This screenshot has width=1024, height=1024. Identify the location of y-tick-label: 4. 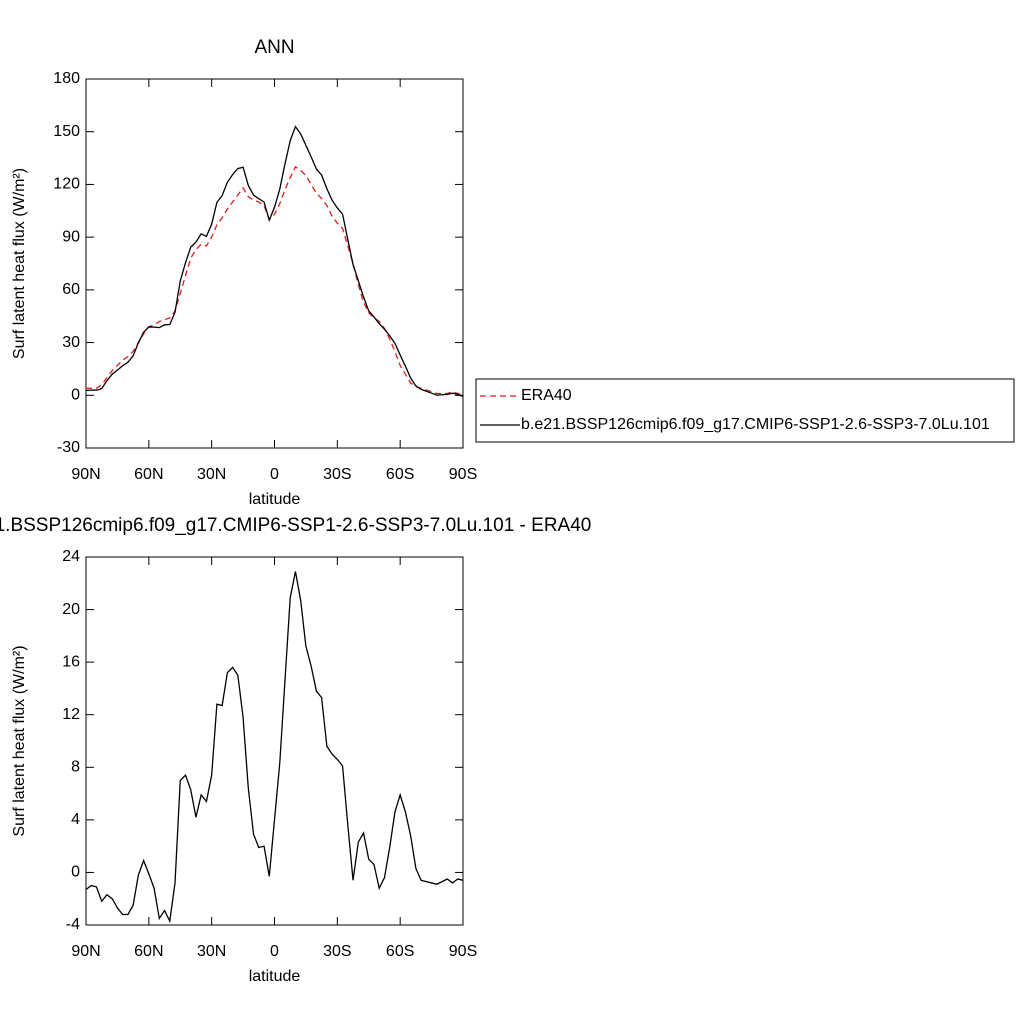
(75, 819).